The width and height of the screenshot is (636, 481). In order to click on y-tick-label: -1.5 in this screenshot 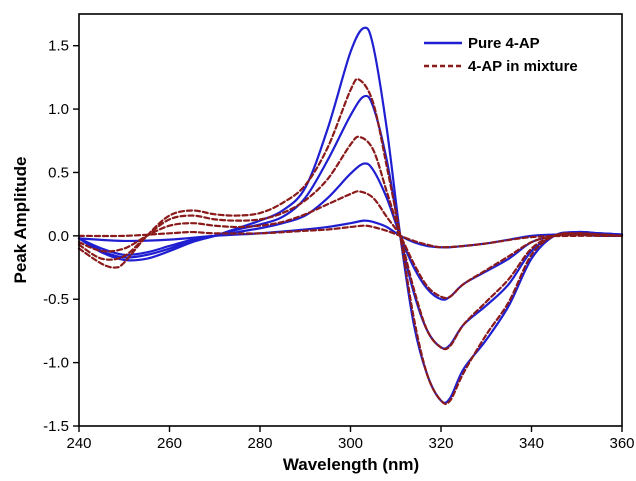, I will do `click(56, 426)`.